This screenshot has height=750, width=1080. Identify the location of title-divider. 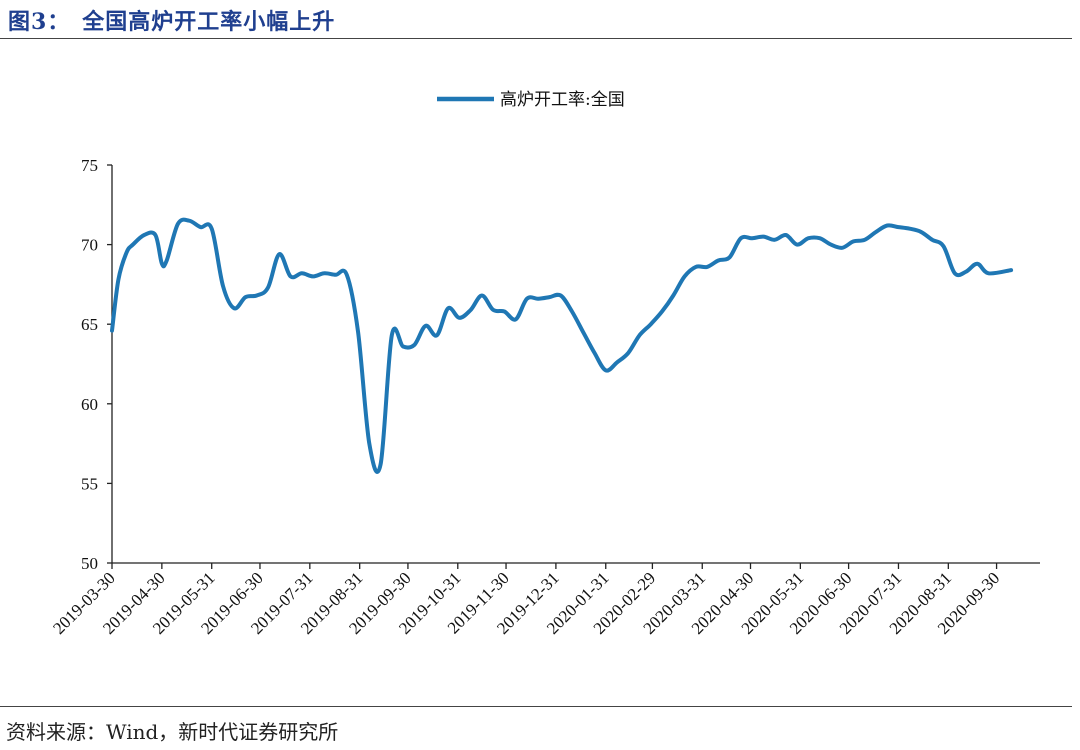
(536, 38).